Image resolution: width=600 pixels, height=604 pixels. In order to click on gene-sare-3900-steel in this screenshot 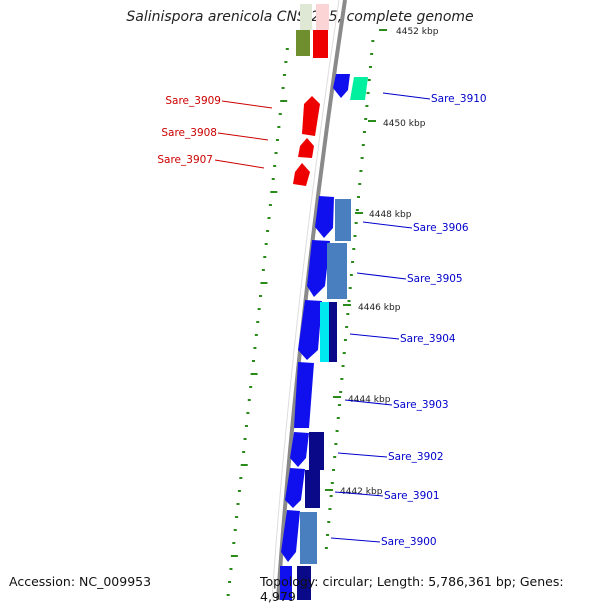, I will do `click(308, 538)`.